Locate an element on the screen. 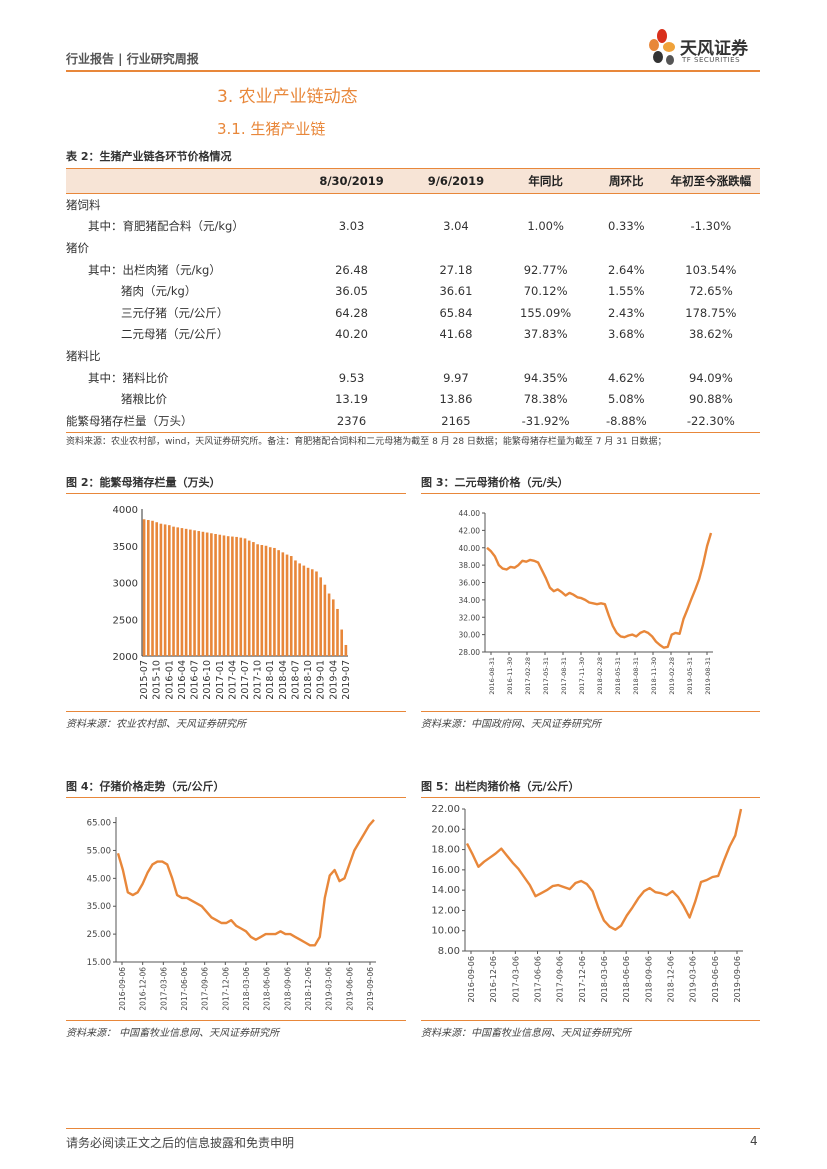 The image size is (827, 1169). table-cell: 65.84 is located at coordinates (456, 312).